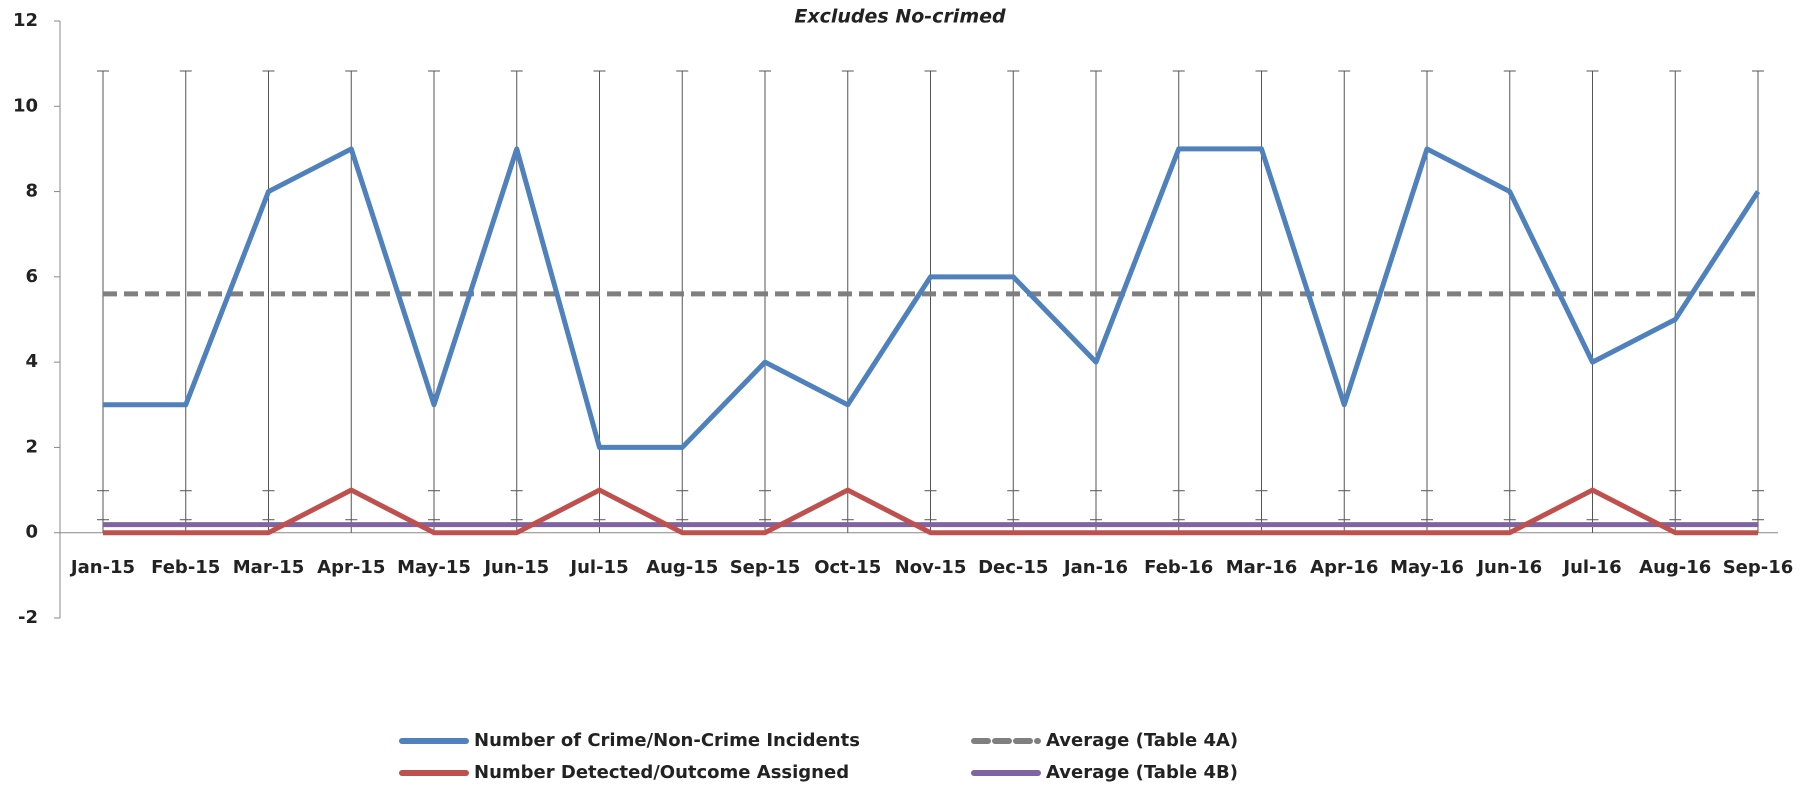  What do you see at coordinates (1758, 567) in the screenshot?
I see `x-tick-label: Sep-16` at bounding box center [1758, 567].